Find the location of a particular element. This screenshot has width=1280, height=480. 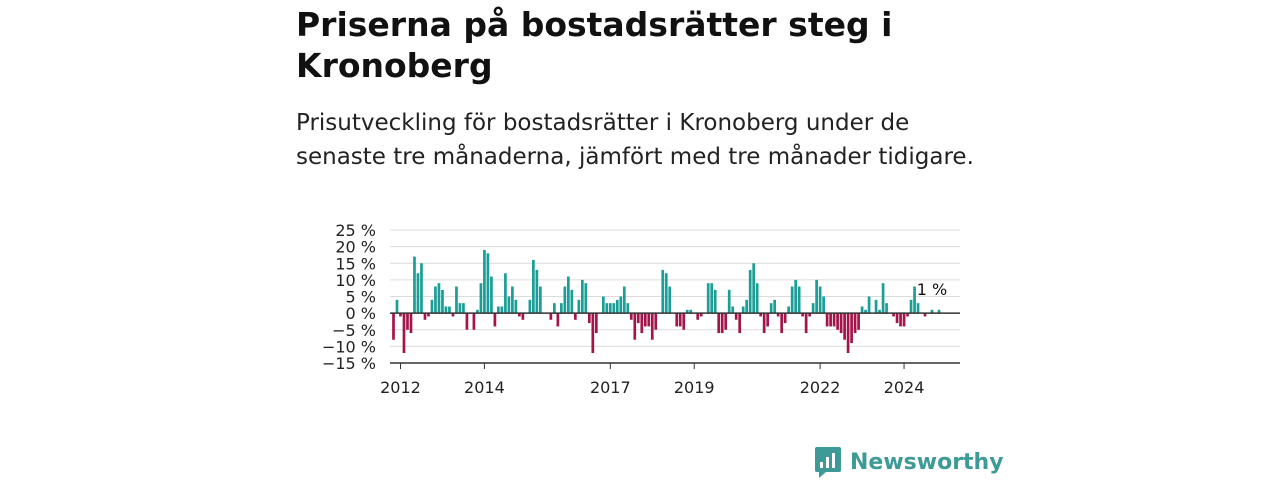

x-tick-label: 2019 is located at coordinates (694, 387).